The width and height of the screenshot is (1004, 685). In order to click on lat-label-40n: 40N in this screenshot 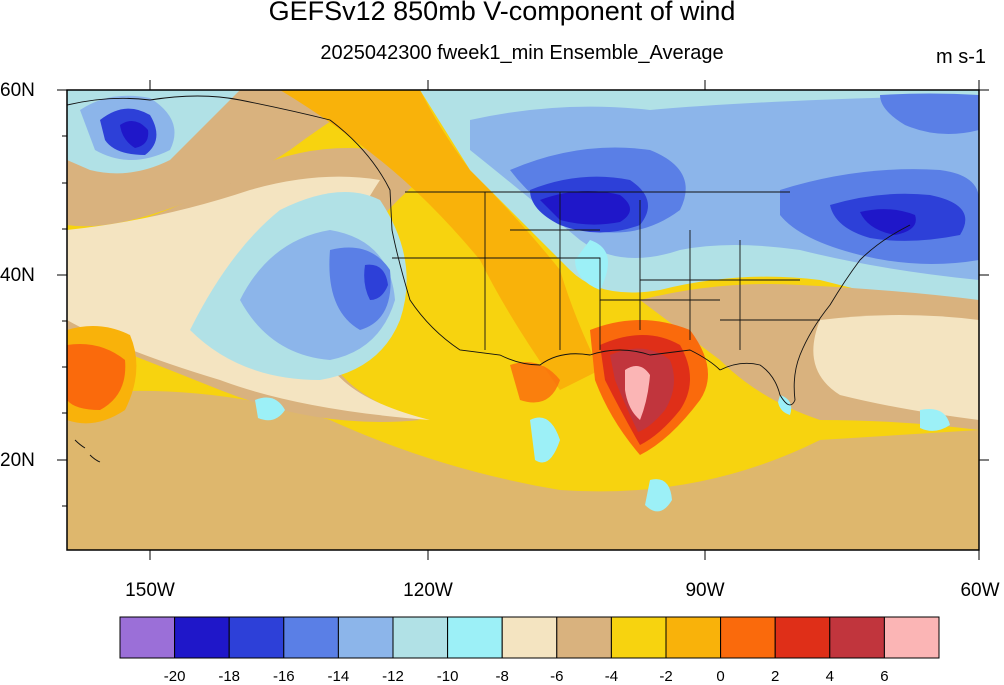, I will do `click(17, 275)`.